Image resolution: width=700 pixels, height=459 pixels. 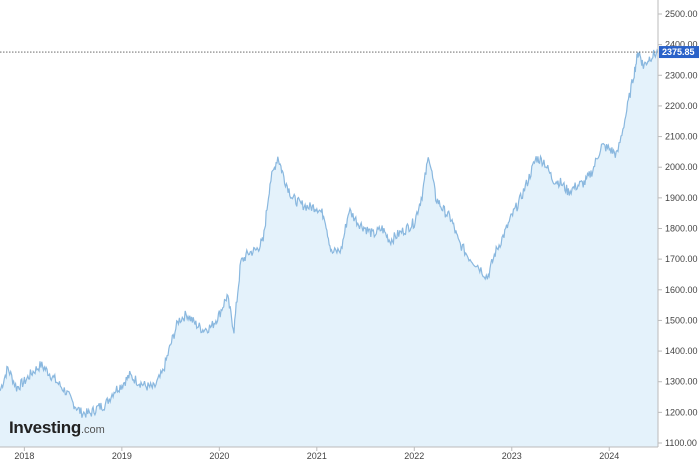 What do you see at coordinates (122, 455) in the screenshot?
I see `x-tick-label: 2019` at bounding box center [122, 455].